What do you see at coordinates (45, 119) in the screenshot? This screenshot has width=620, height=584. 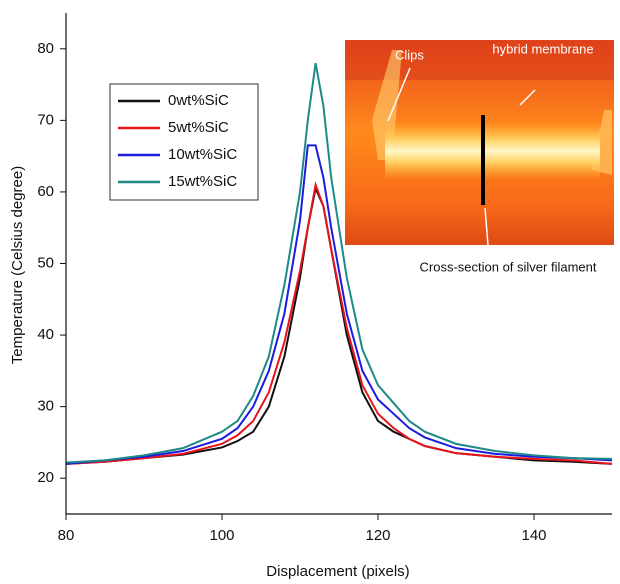 I see `y-tick-label: 70` at bounding box center [45, 119].